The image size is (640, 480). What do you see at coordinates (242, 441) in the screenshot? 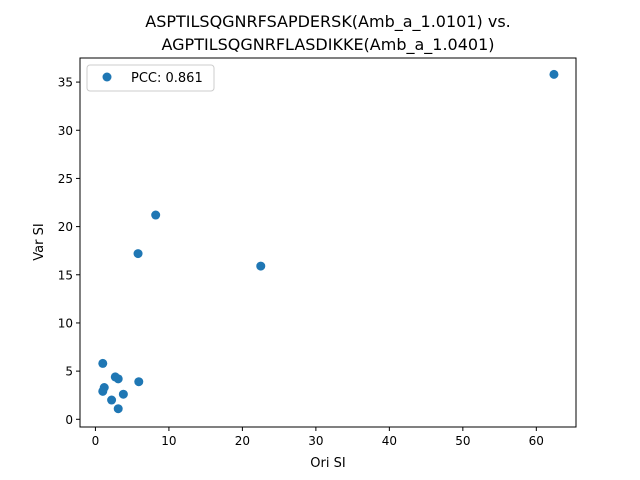
I see `x-tick-label: 20` at bounding box center [242, 441].